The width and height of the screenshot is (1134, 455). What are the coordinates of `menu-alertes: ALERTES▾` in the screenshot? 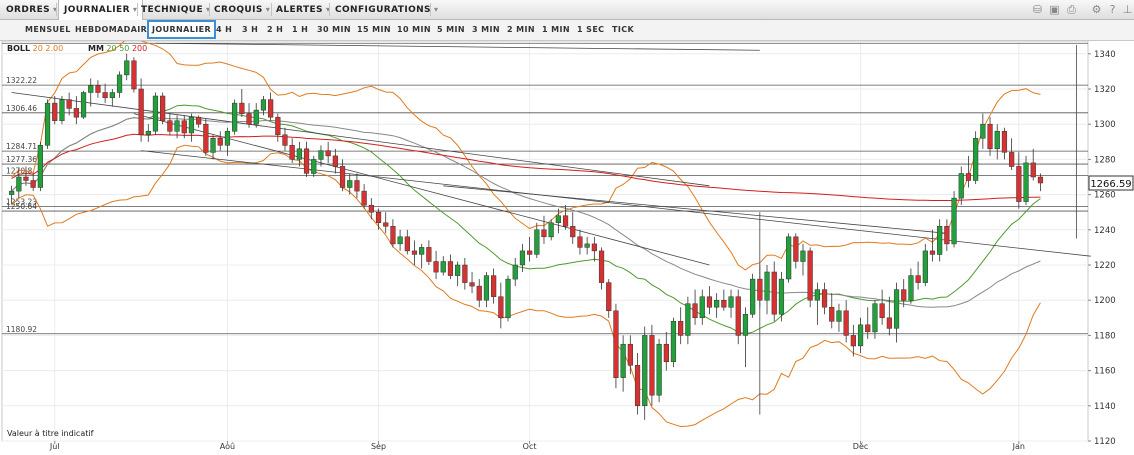 It's located at (303, 9).